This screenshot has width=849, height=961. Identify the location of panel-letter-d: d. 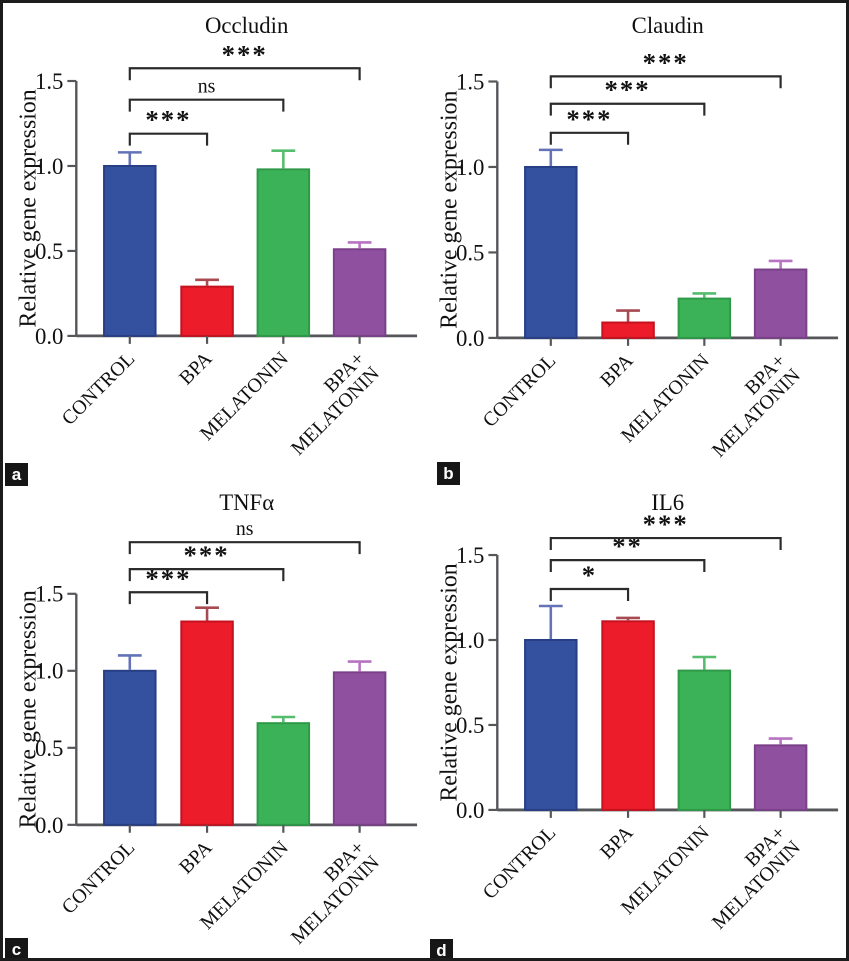
(441, 948).